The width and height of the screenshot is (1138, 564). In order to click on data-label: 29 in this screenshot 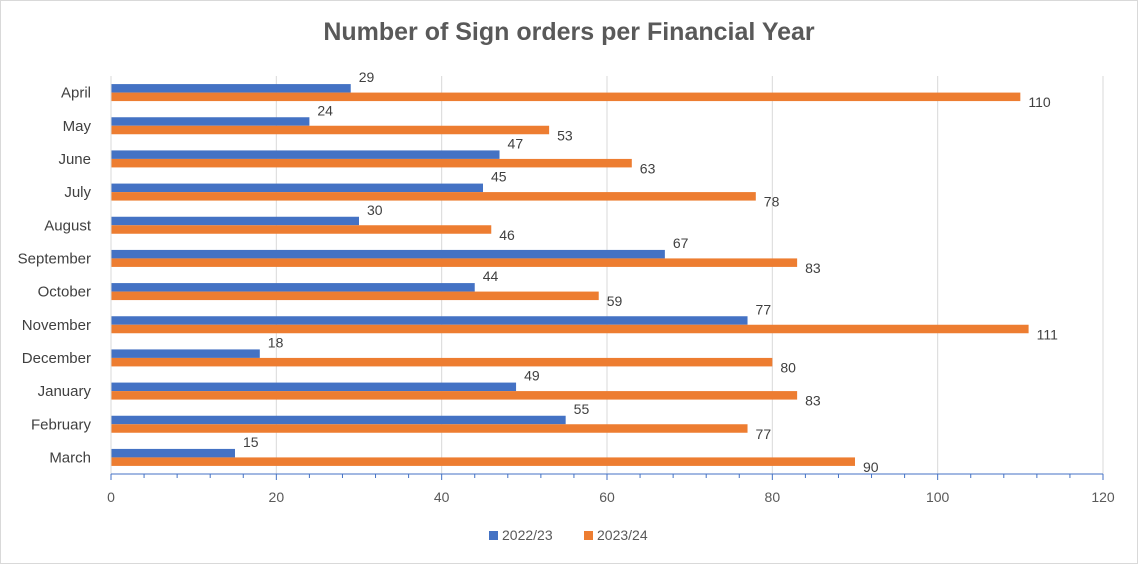, I will do `click(367, 77)`.